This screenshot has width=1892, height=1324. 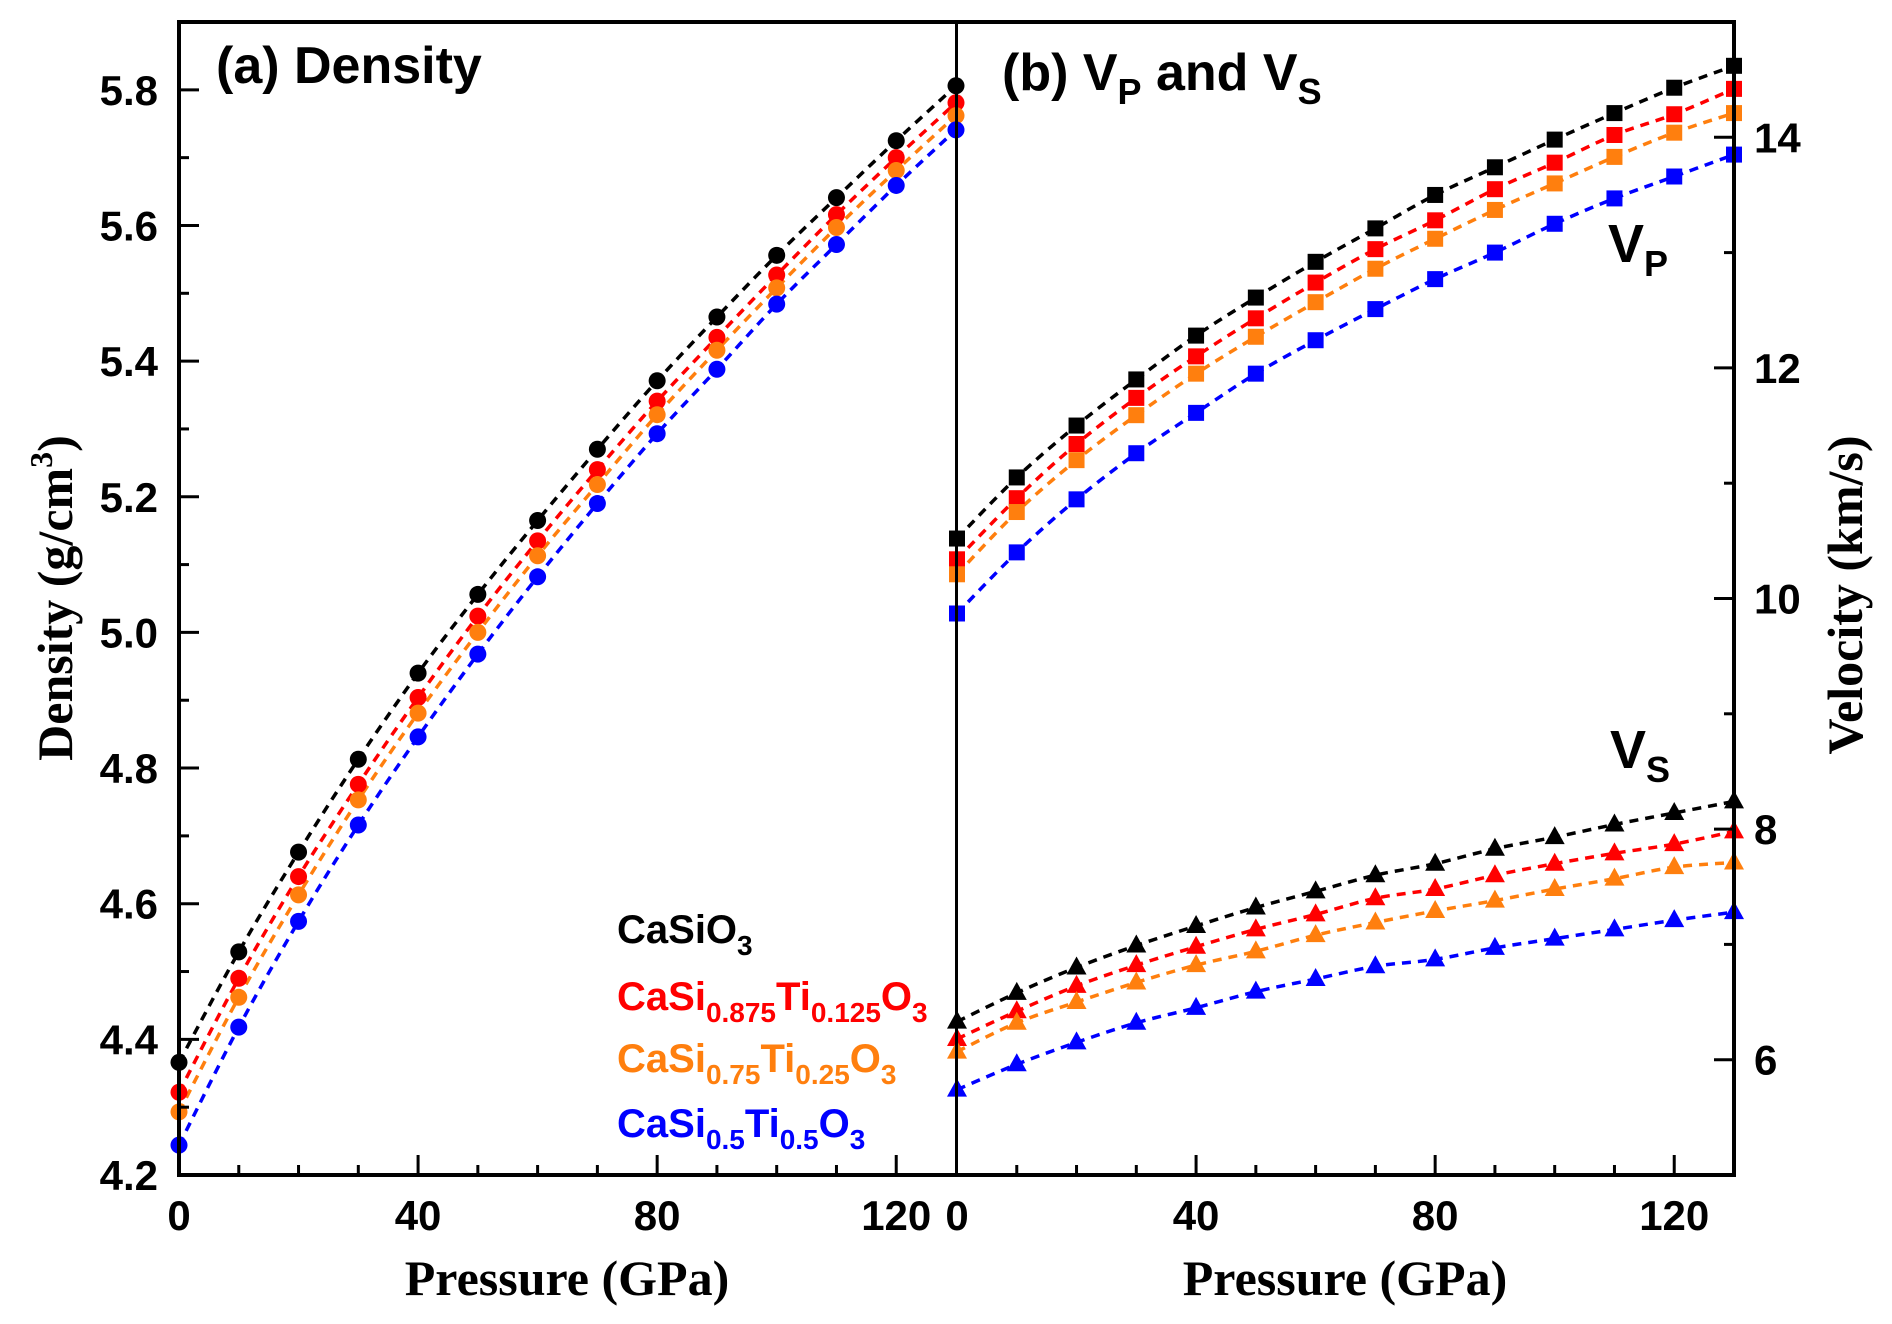 I want to click on velocity-y-tick-label: 12, so click(x=1777, y=368).